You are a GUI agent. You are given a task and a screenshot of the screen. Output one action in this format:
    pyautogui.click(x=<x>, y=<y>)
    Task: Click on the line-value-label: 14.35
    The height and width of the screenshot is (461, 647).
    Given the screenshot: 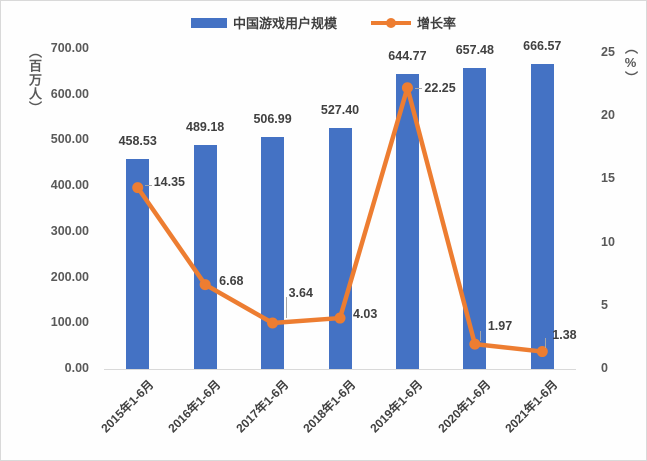 What is the action you would take?
    pyautogui.click(x=169, y=181)
    